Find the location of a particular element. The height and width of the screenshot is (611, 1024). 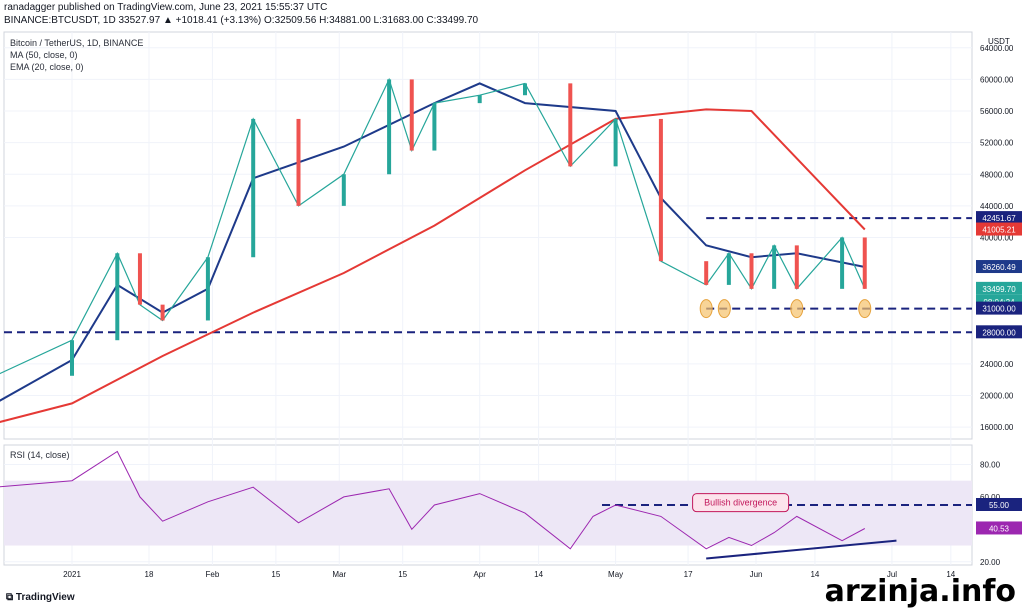

tag-support-low-bg is located at coordinates (999, 332).